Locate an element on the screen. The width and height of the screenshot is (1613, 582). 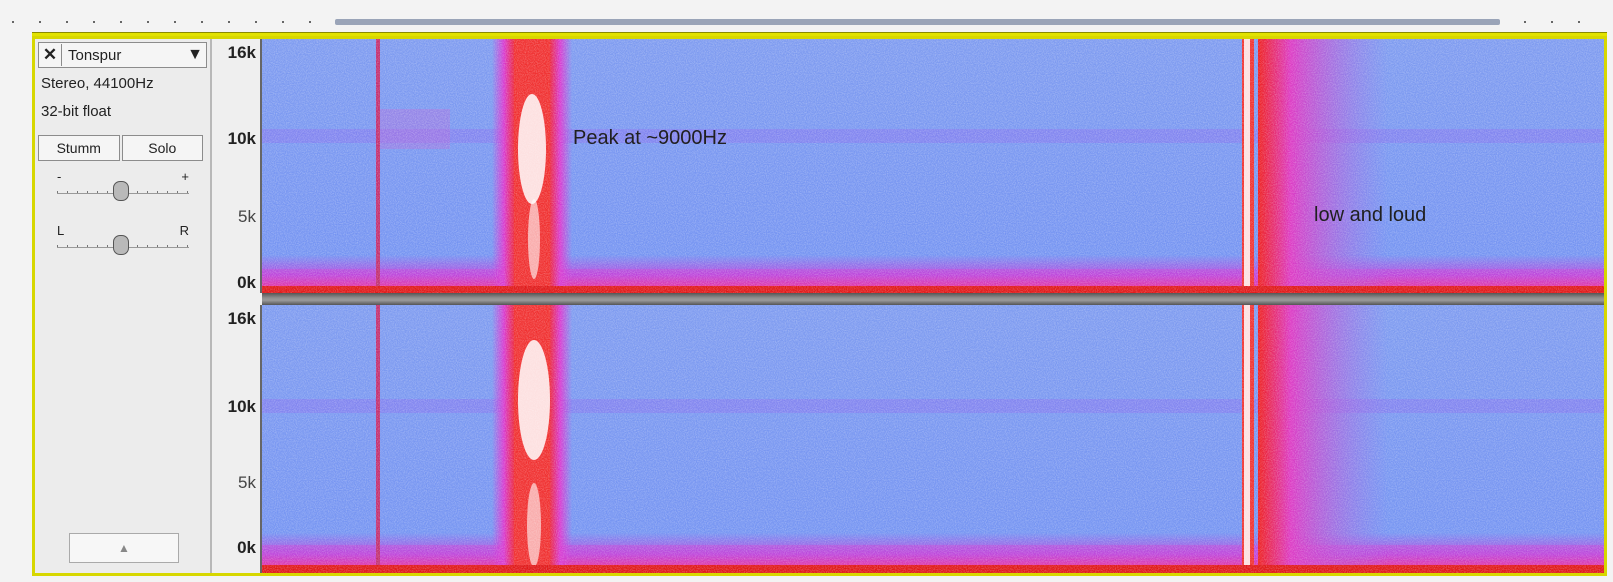
channel-separator is located at coordinates (933, 299).